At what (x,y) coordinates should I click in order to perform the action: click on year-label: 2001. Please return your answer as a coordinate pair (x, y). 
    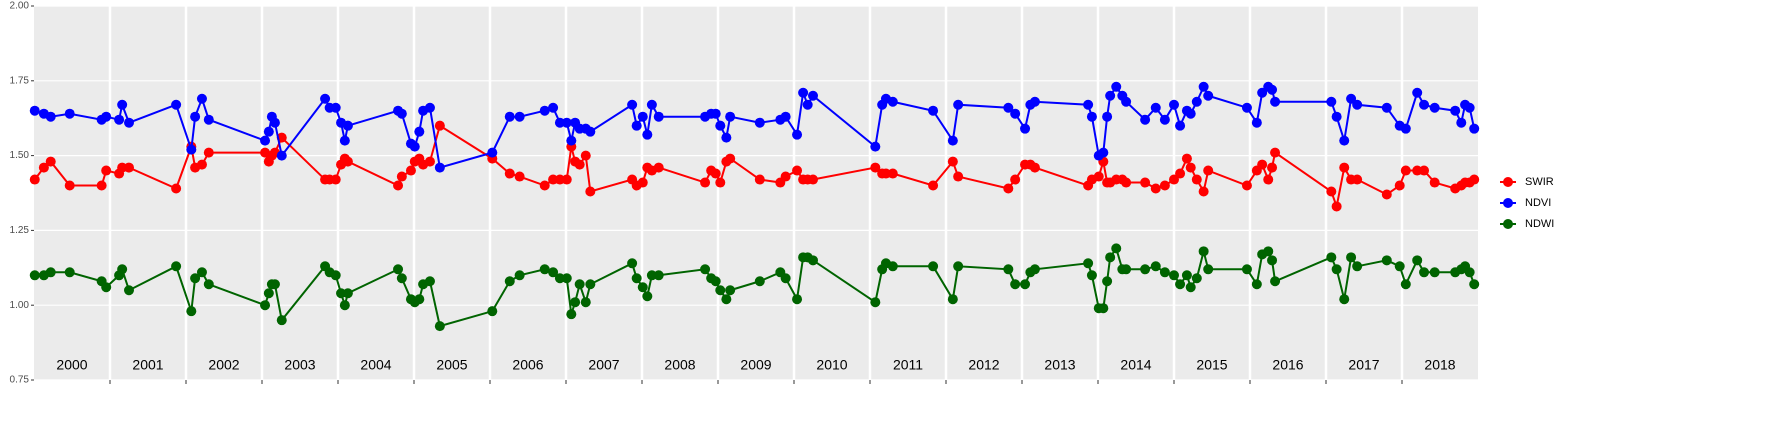
    Looking at the image, I should click on (147, 365).